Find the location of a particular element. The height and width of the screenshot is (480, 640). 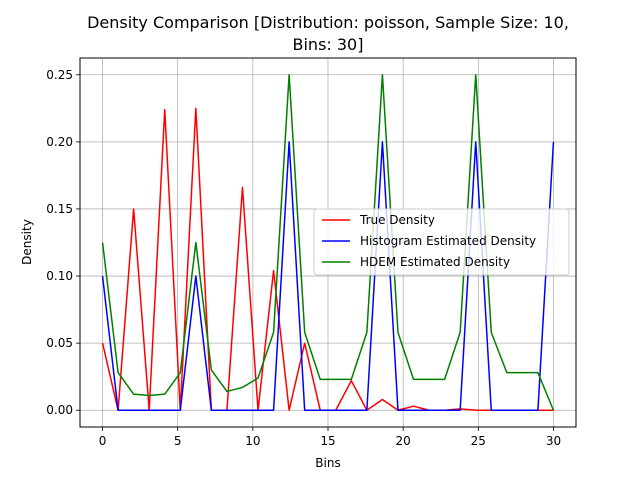

legend-label-hdem-estimated-density: HDEM Estimated Density is located at coordinates (435, 262).